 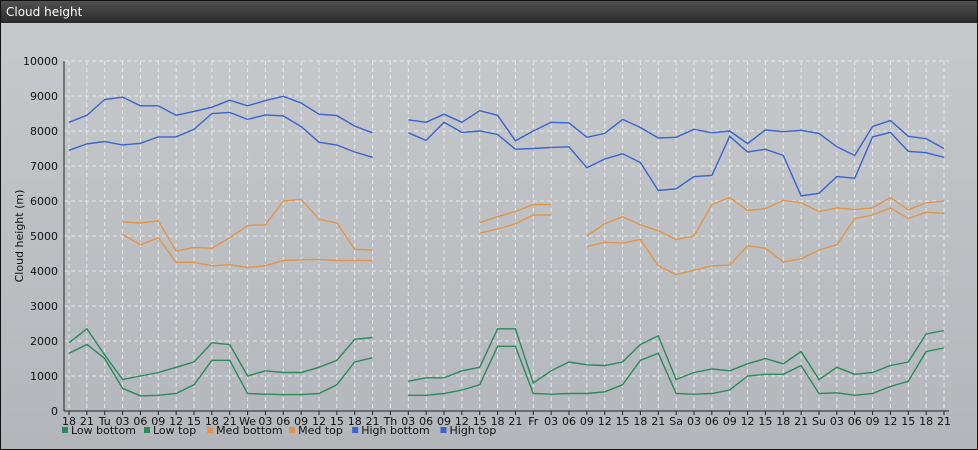 I want to click on y-tick-label: 5000, so click(x=44, y=236).